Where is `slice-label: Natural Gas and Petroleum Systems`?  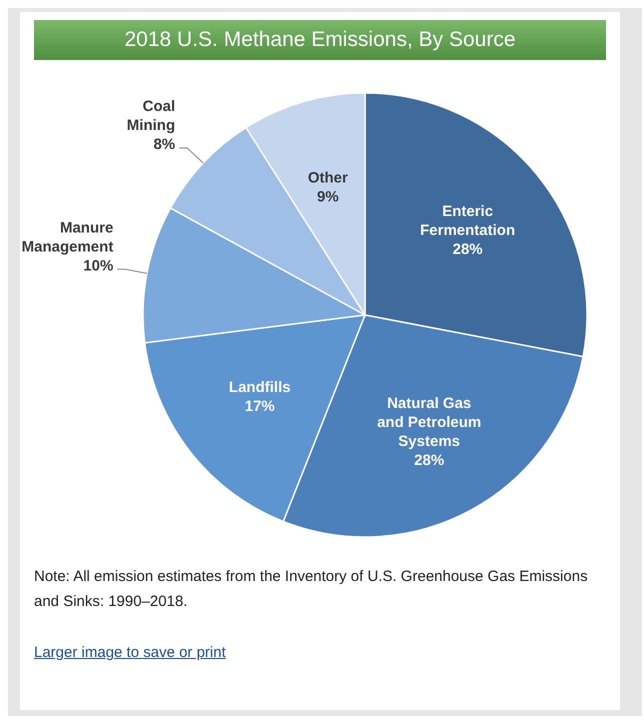
slice-label: Natural Gas and Petroleum Systems is located at coordinates (429, 422).